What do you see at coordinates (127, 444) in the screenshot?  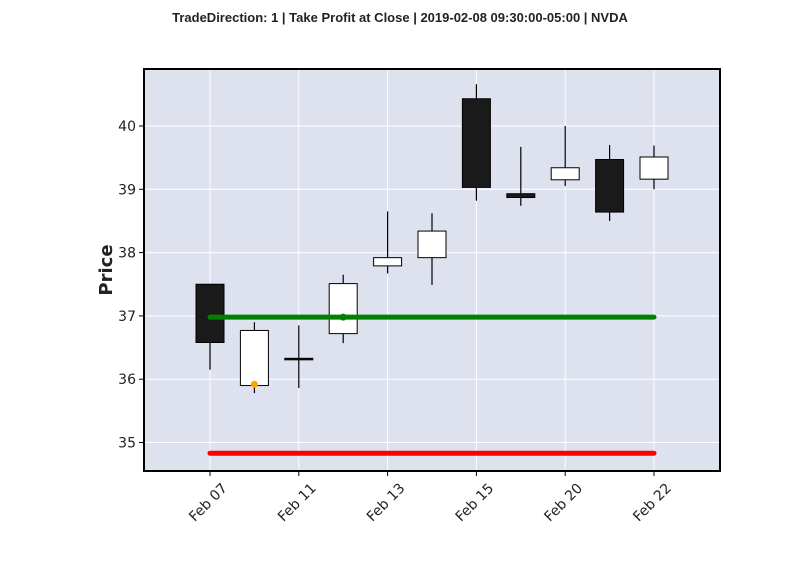 I see `y-tick-label: 35` at bounding box center [127, 444].